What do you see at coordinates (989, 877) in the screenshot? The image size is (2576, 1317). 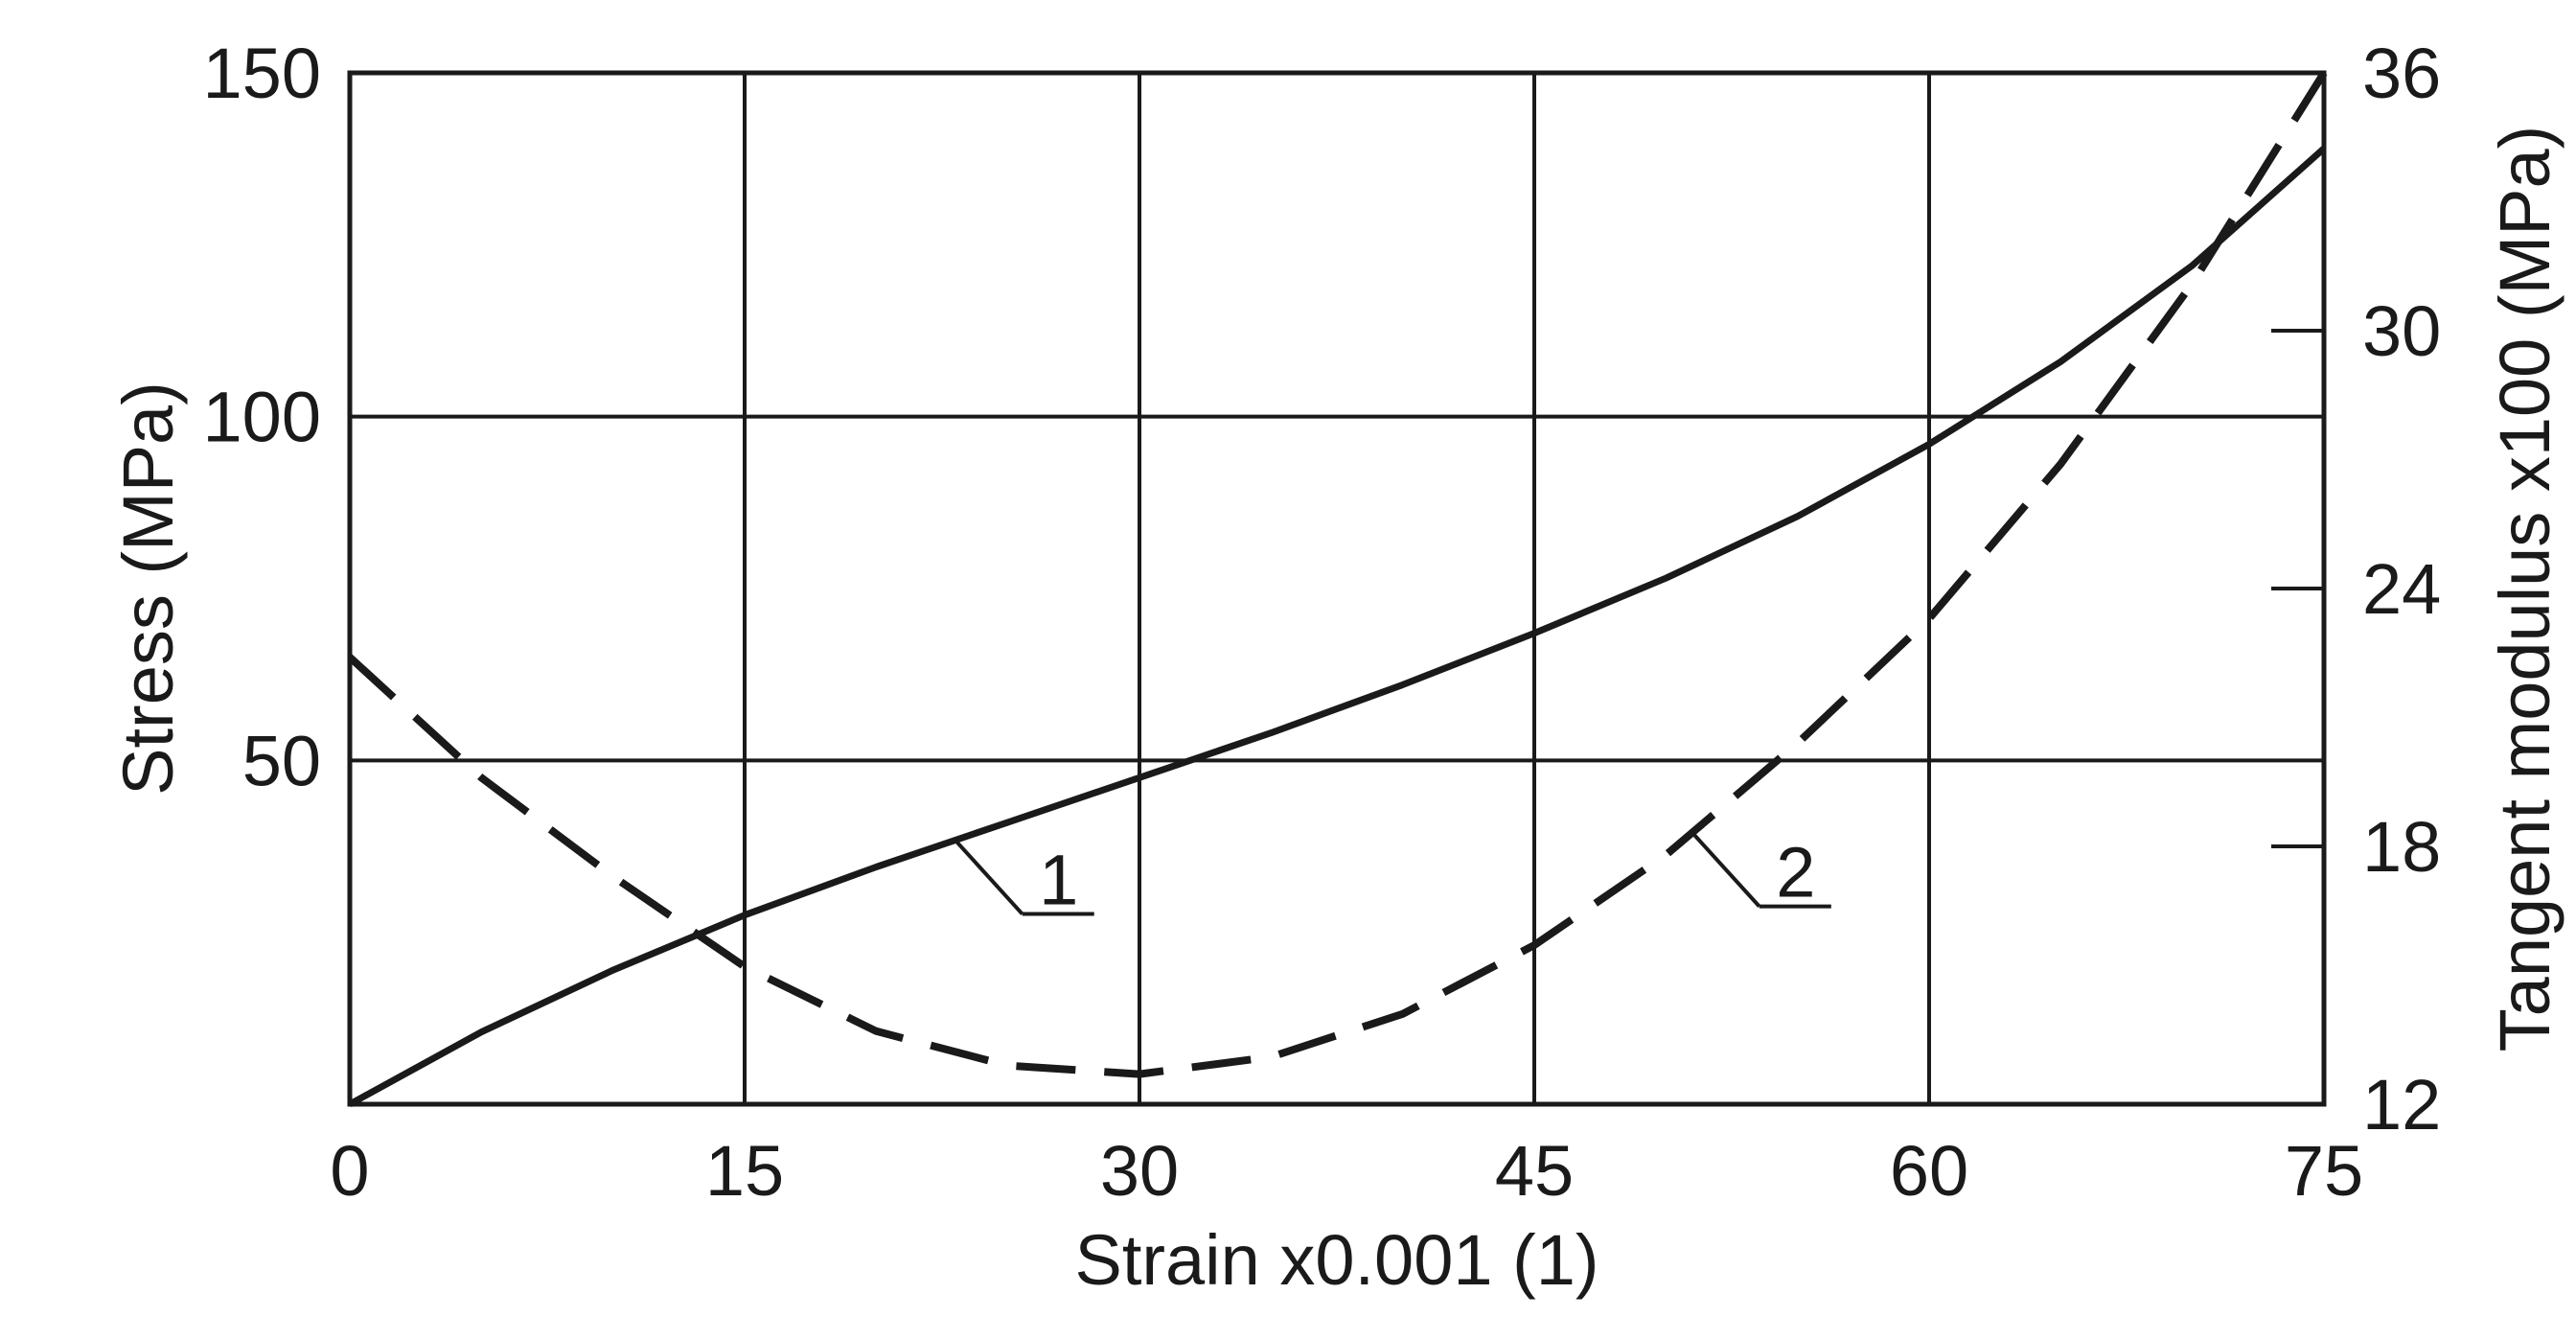 I see `curve-1-leader` at bounding box center [989, 877].